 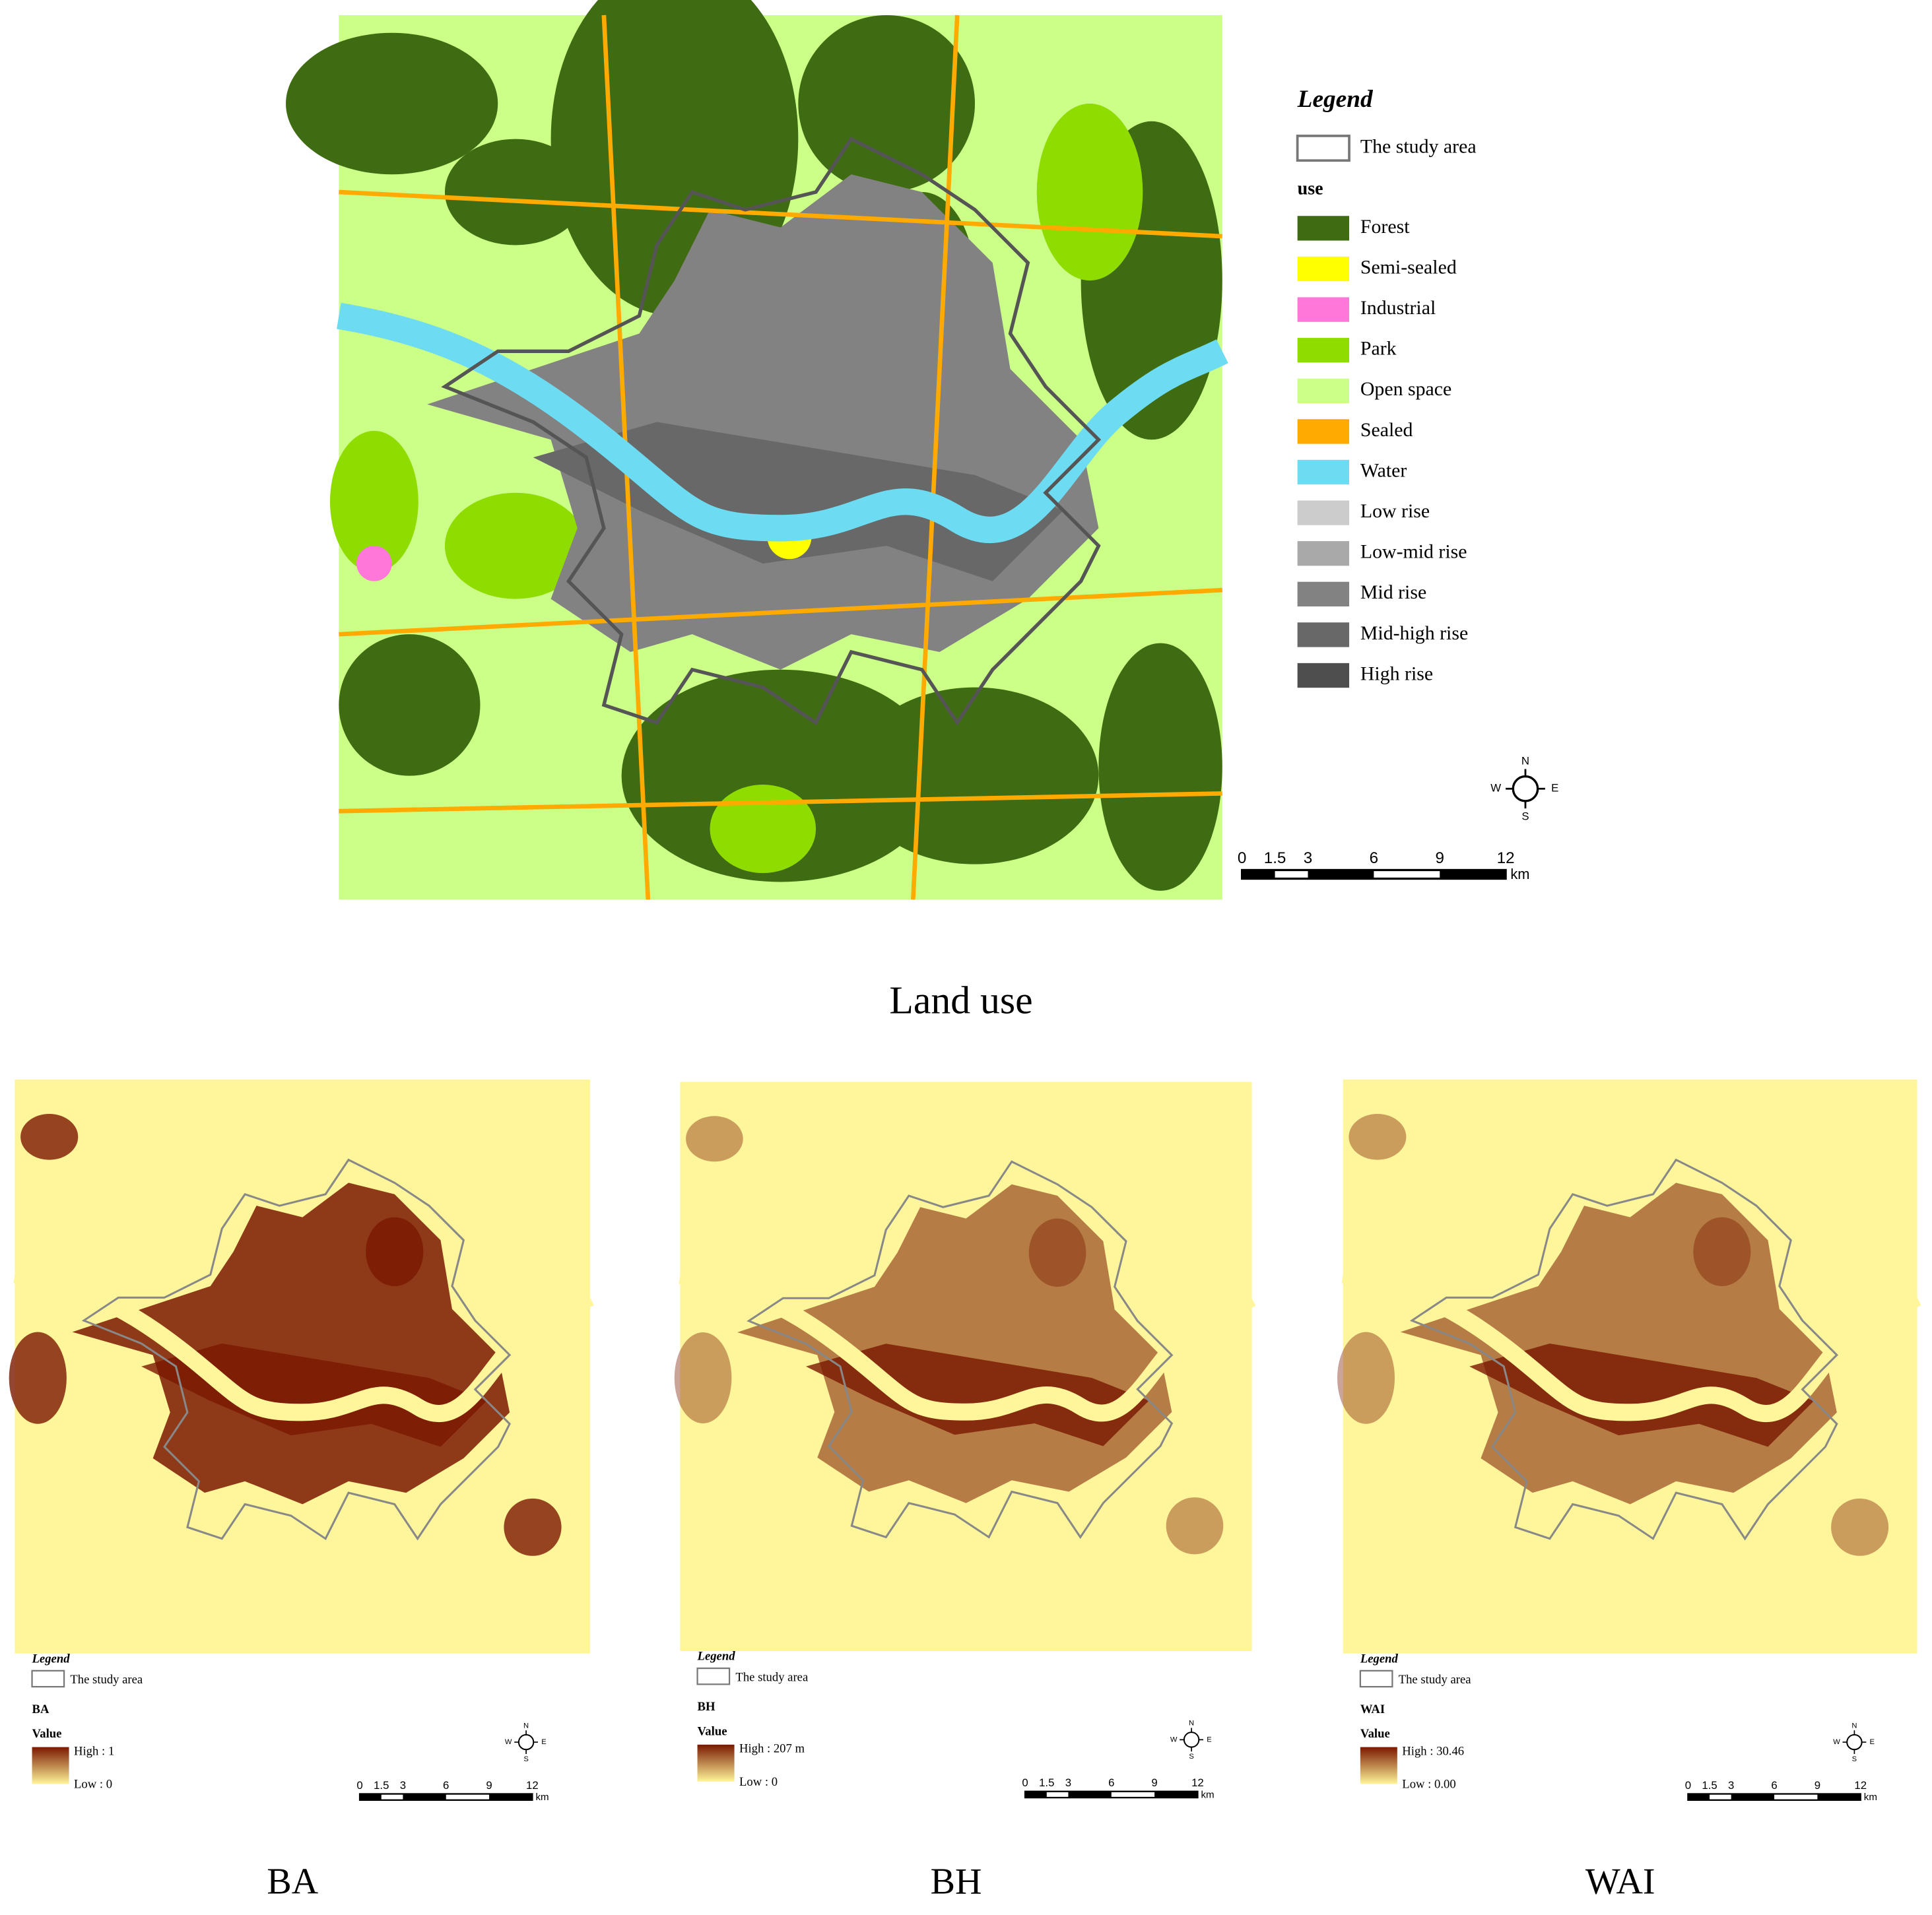 What do you see at coordinates (1428, 1785) in the screenshot?
I see `low-label: Low : 0.00` at bounding box center [1428, 1785].